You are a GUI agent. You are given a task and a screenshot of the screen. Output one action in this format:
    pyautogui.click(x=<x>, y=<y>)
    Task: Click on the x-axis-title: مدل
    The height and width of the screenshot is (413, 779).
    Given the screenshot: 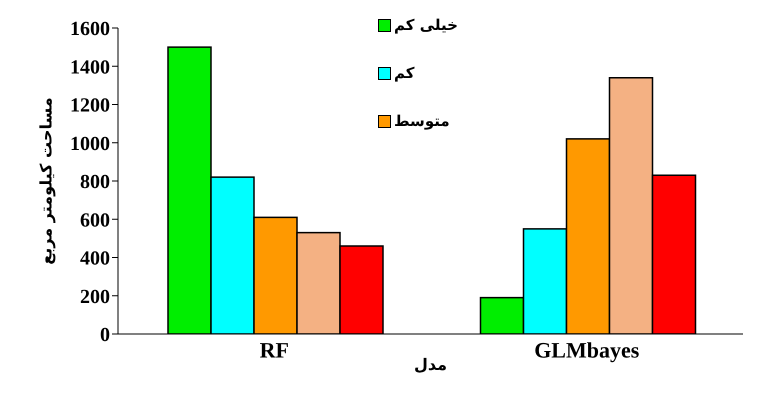 What is the action you would take?
    pyautogui.click(x=431, y=364)
    